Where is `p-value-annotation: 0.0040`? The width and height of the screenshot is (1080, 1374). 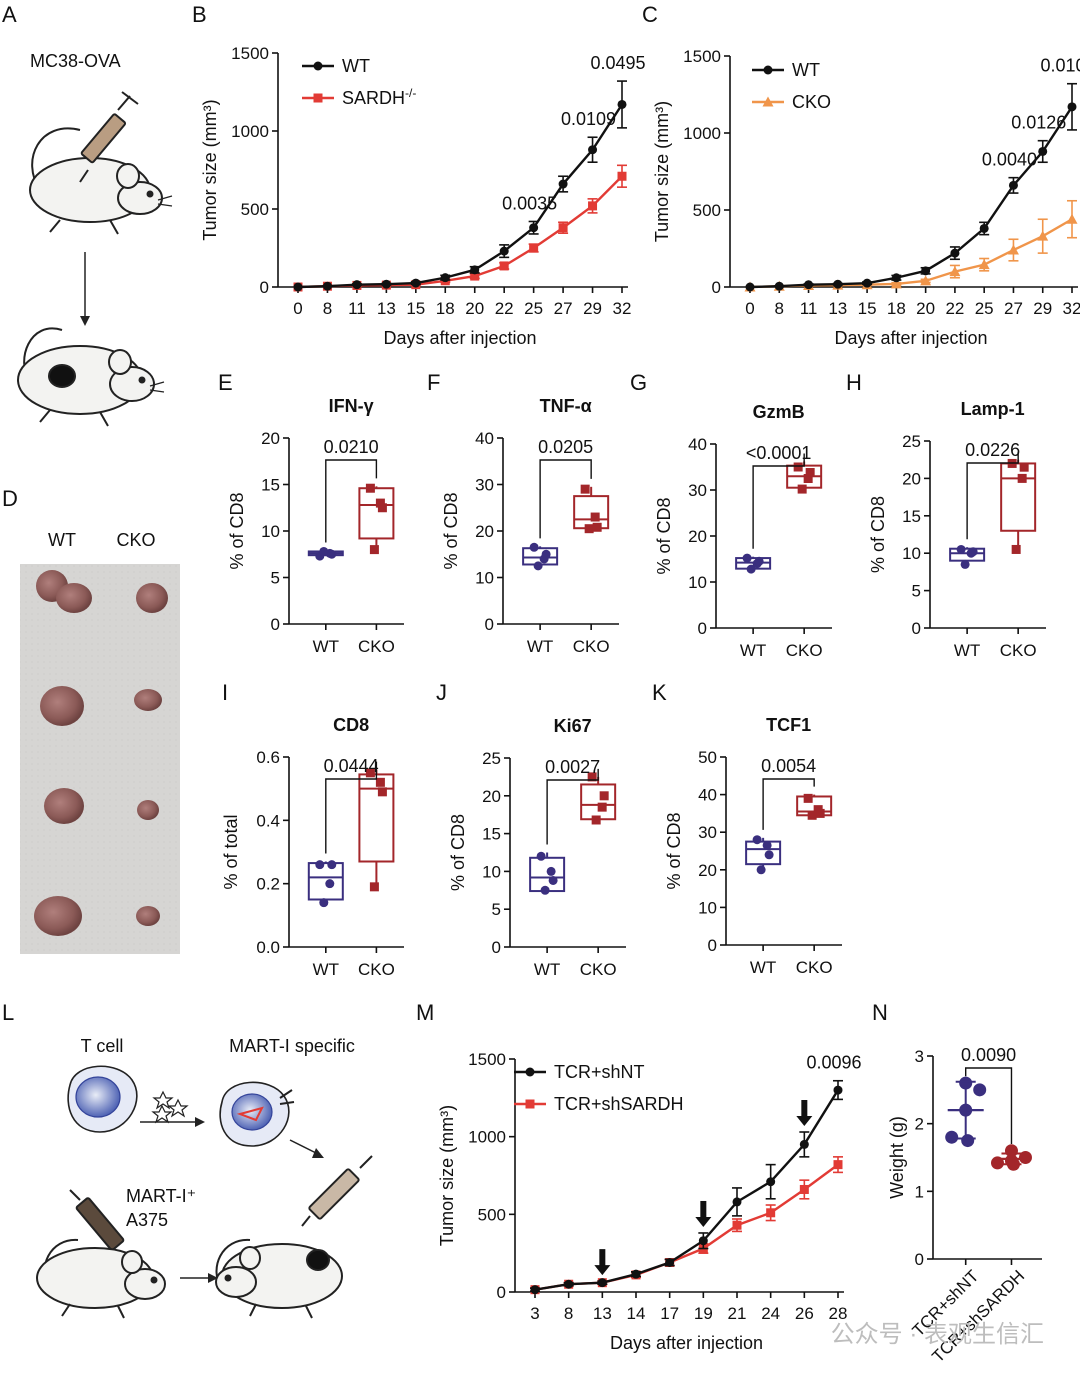 p-value-annotation: 0.0040 is located at coordinates (1009, 160).